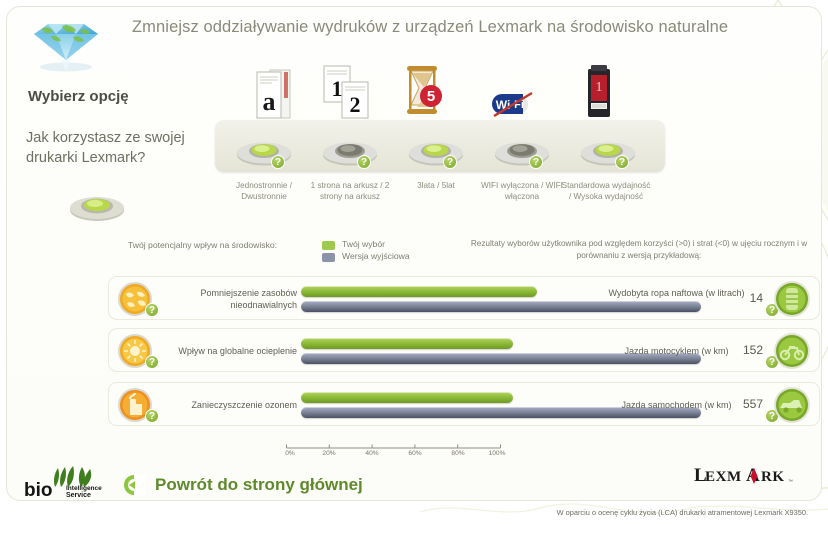 The height and width of the screenshot is (548, 828). Describe the element at coordinates (346, 92) in the screenshot. I see `pages-1-2-icon: 1 2` at that location.